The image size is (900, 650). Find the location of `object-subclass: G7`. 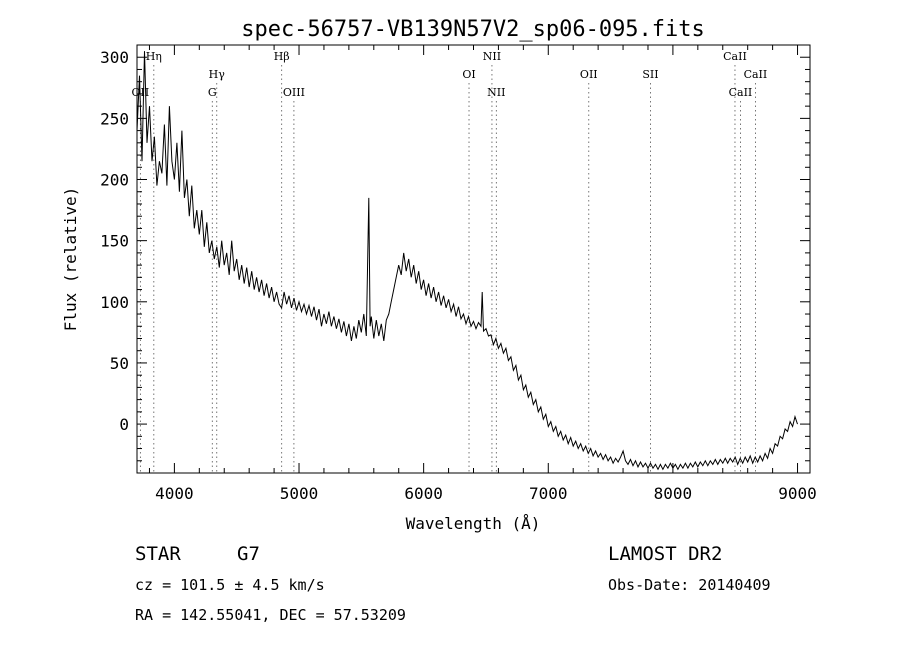

object-subclass: G7 is located at coordinates (248, 554).